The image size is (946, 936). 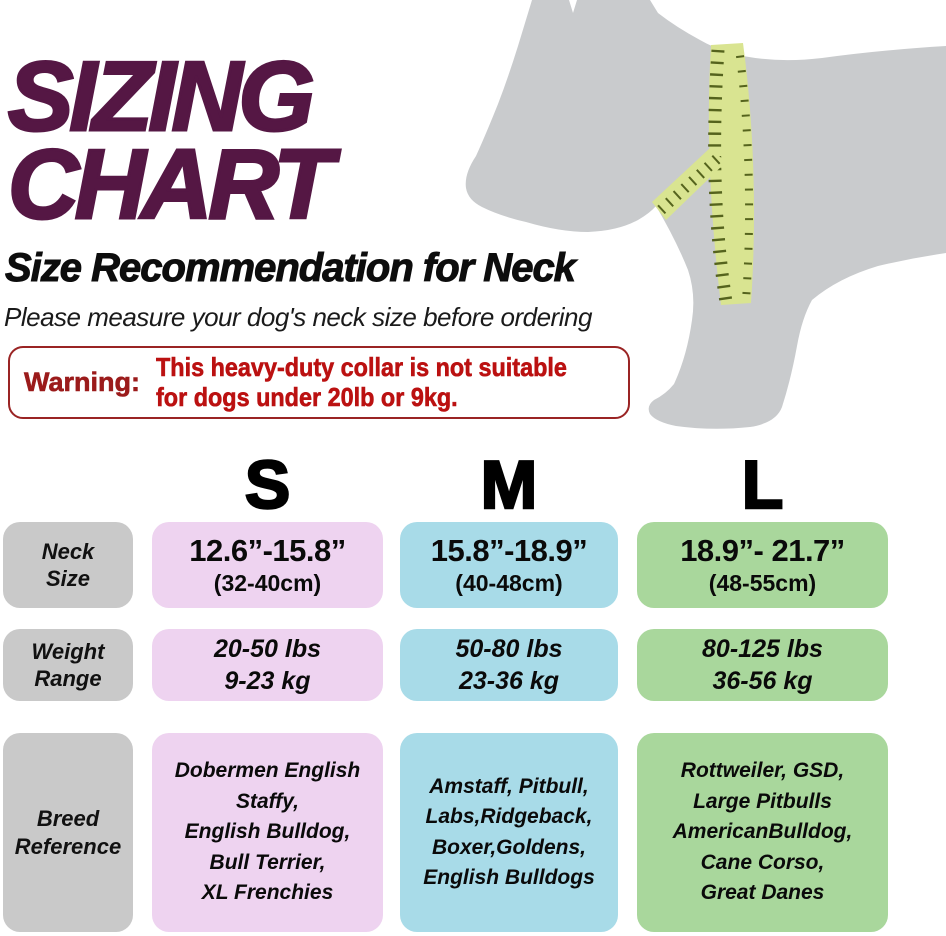 I want to click on neck-size-s-cm: (32-40cm), so click(x=267, y=583).